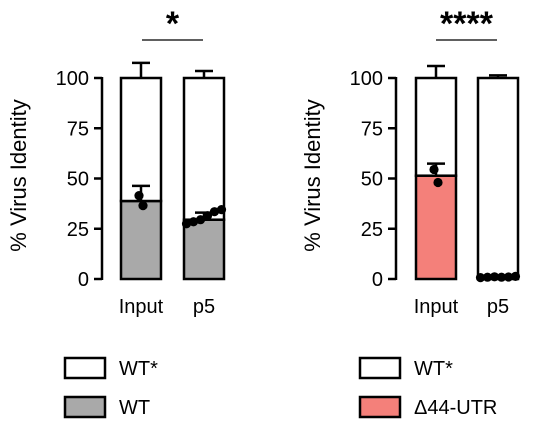  What do you see at coordinates (455, 408) in the screenshot?
I see `legend-label: Δ44-UTR` at bounding box center [455, 408].